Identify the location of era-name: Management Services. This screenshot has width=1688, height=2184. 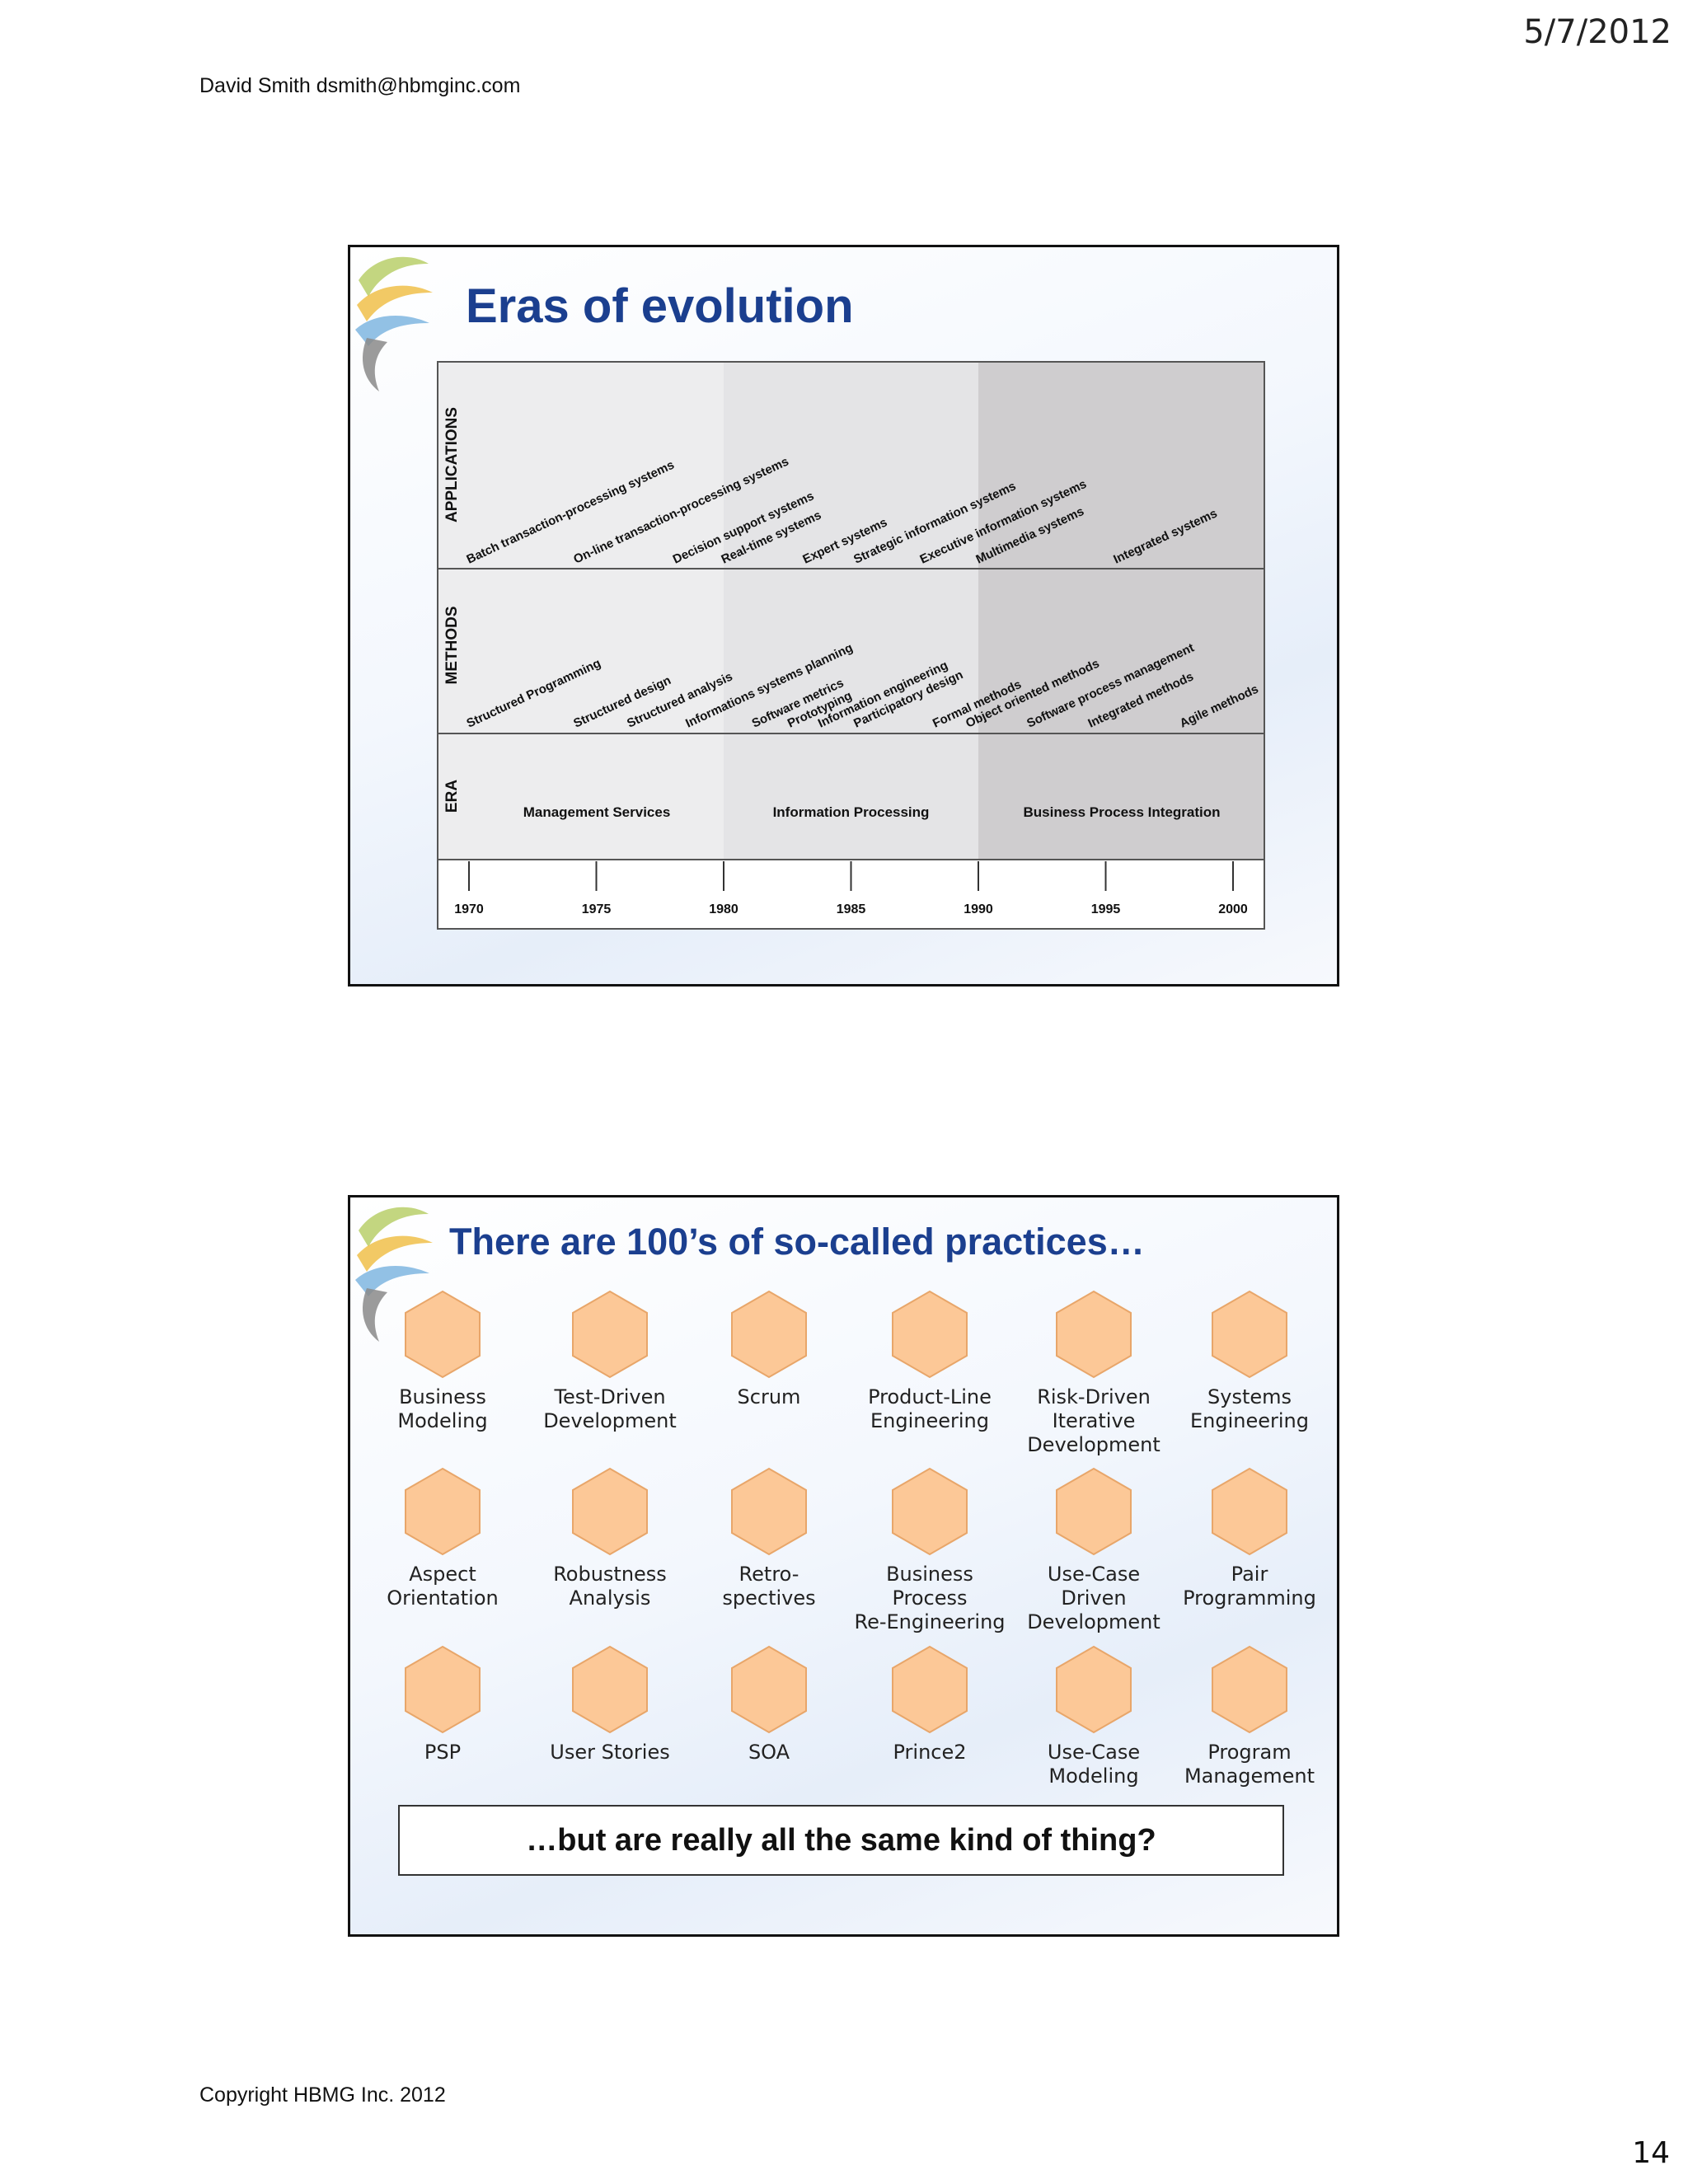
(597, 812).